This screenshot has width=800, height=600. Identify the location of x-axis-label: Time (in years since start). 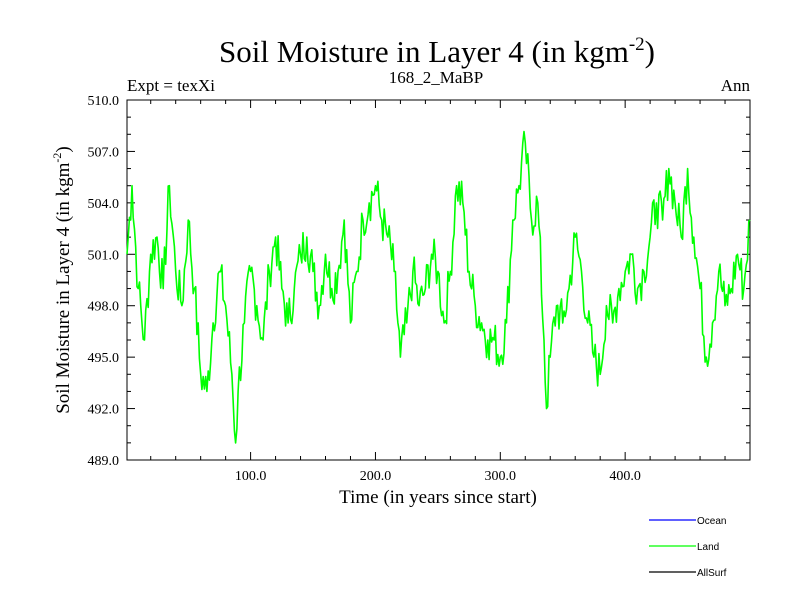
(438, 497).